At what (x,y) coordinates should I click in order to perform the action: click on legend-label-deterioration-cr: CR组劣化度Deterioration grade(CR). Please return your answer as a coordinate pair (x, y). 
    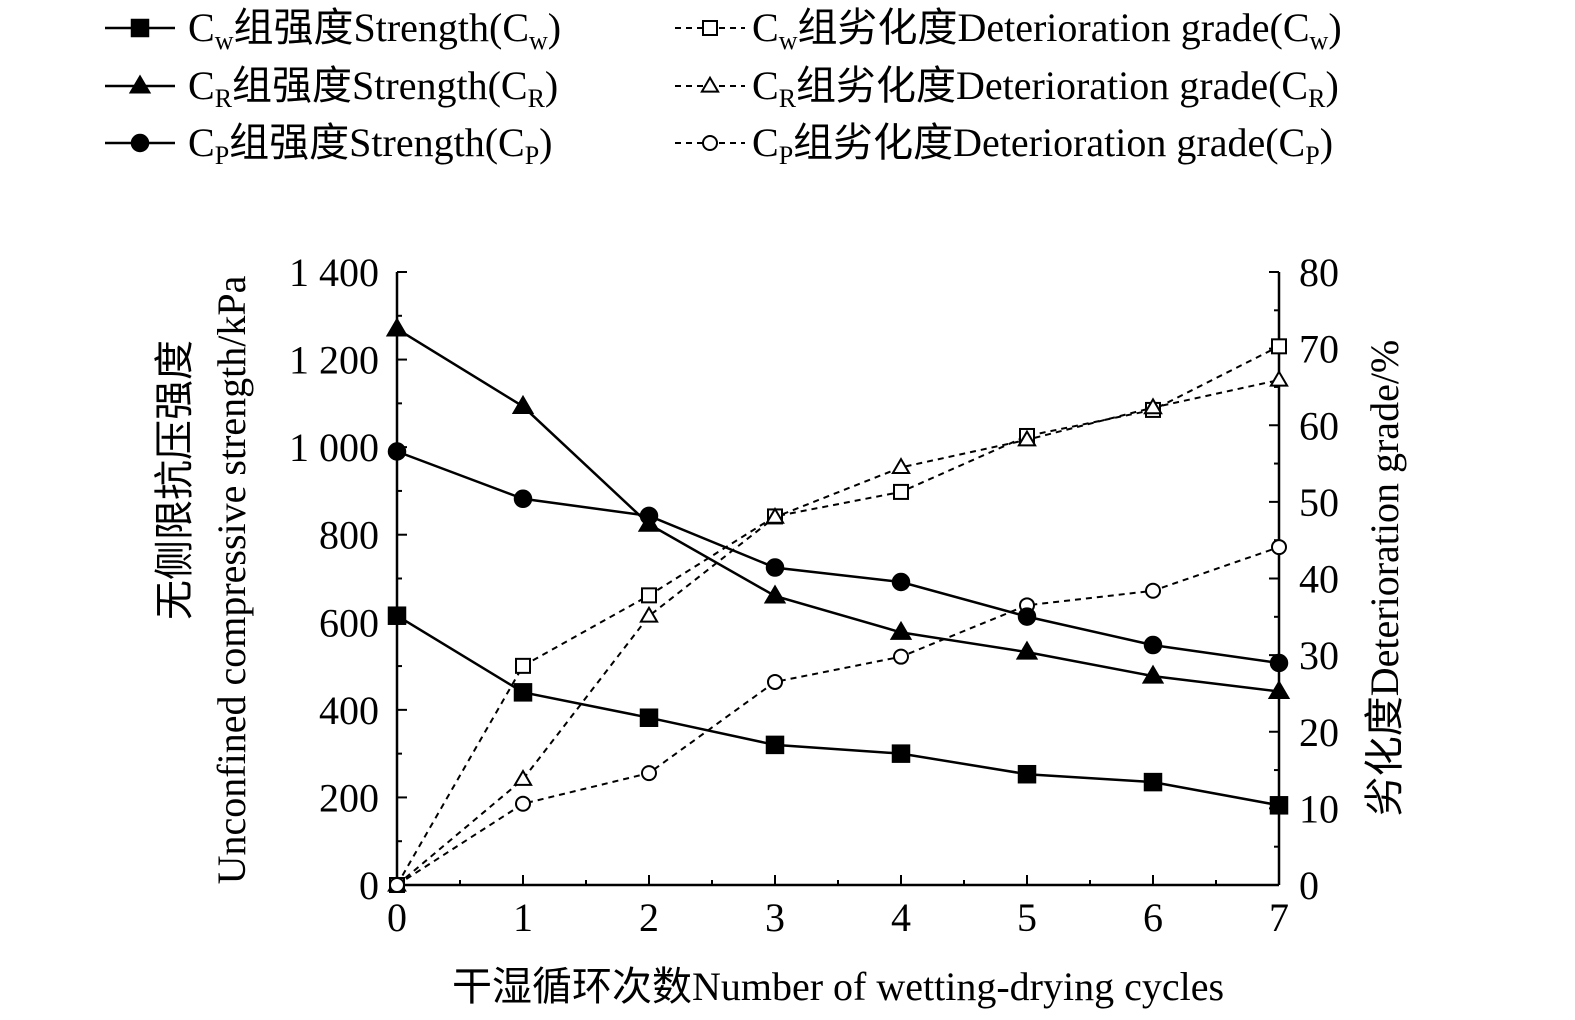
    Looking at the image, I should click on (1045, 88).